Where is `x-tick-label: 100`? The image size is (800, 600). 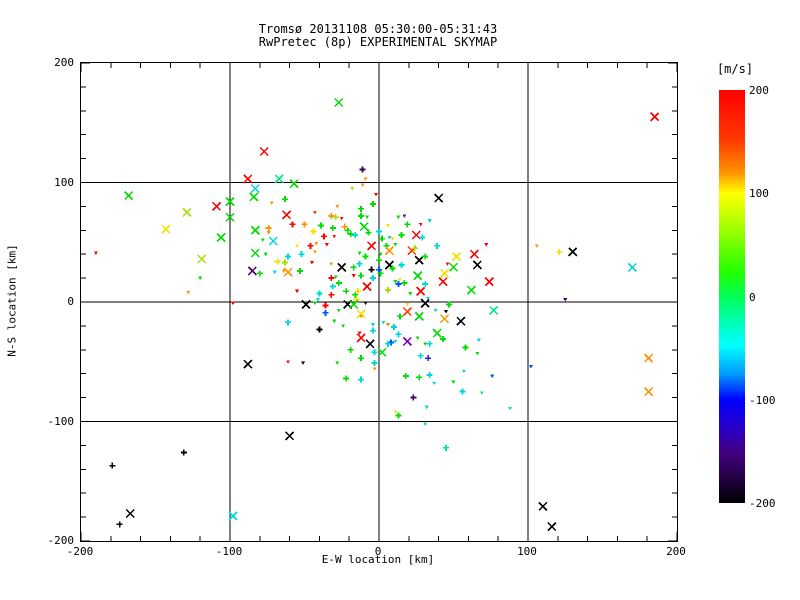 x-tick-label: 100 is located at coordinates (527, 551).